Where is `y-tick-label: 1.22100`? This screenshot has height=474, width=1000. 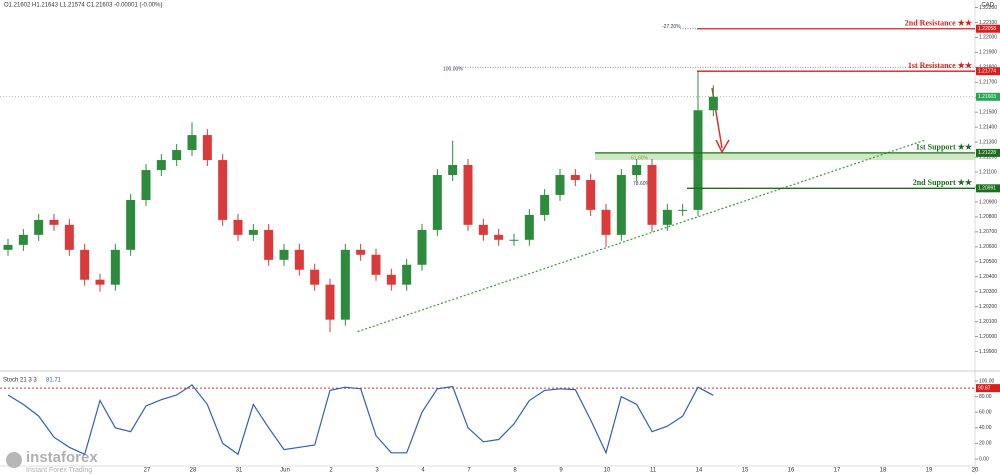
y-tick-label: 1.22100 is located at coordinates (988, 23).